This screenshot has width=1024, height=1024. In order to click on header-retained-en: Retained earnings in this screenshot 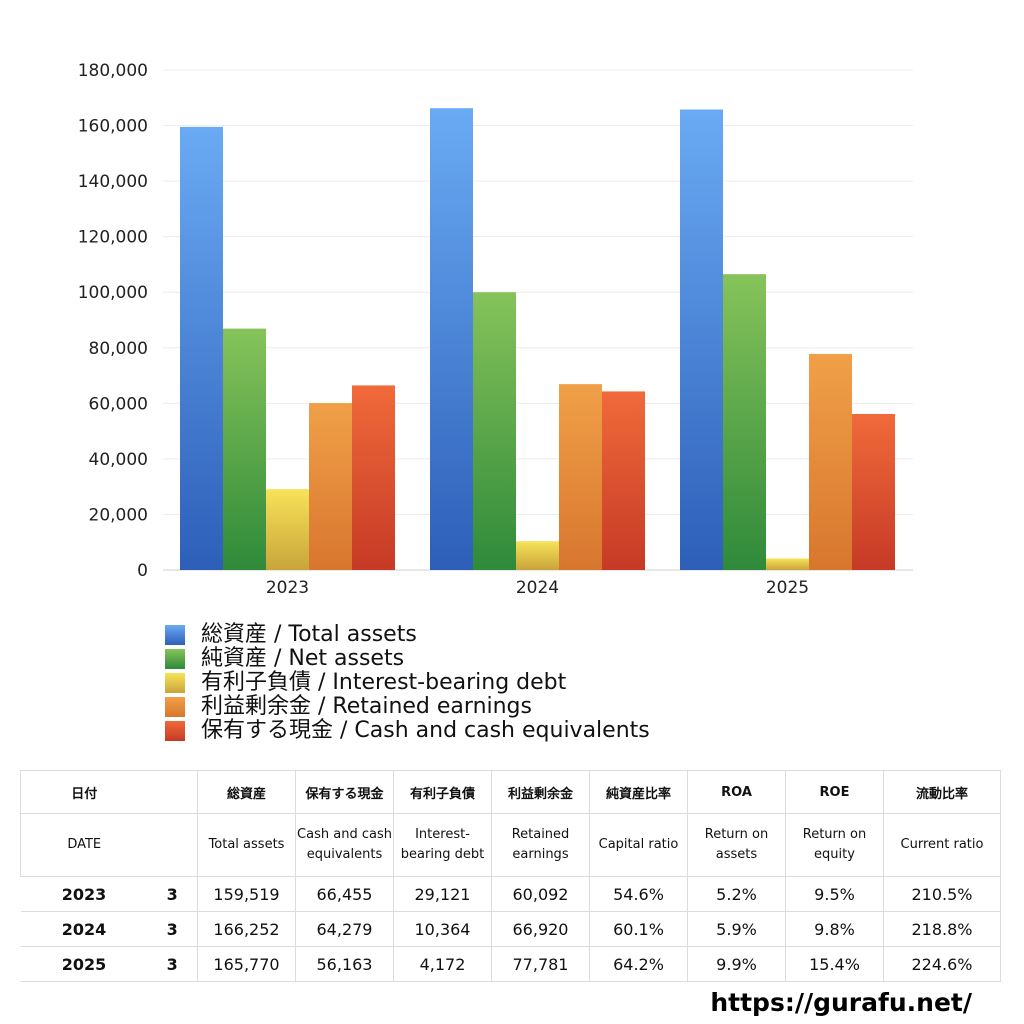, I will do `click(540, 845)`.